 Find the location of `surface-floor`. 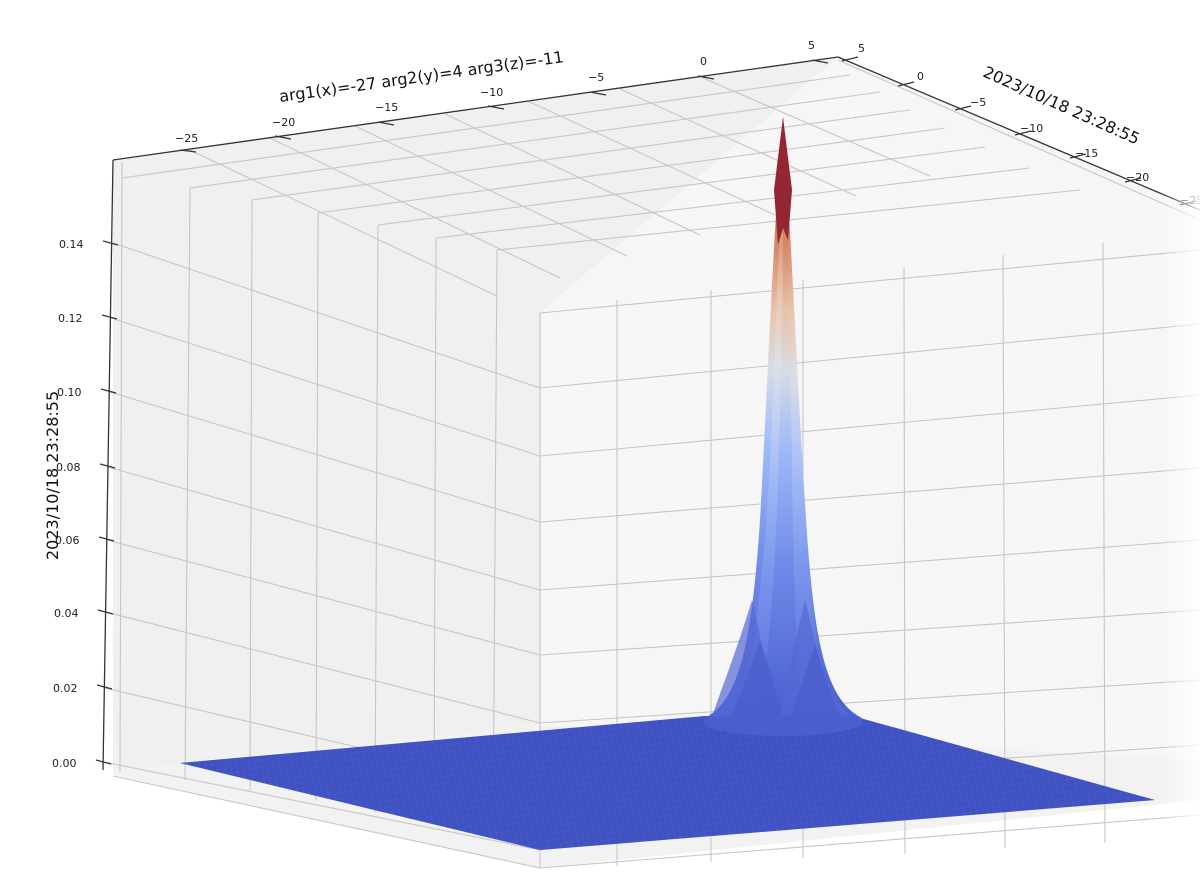

surface-floor is located at coordinates (667, 783).